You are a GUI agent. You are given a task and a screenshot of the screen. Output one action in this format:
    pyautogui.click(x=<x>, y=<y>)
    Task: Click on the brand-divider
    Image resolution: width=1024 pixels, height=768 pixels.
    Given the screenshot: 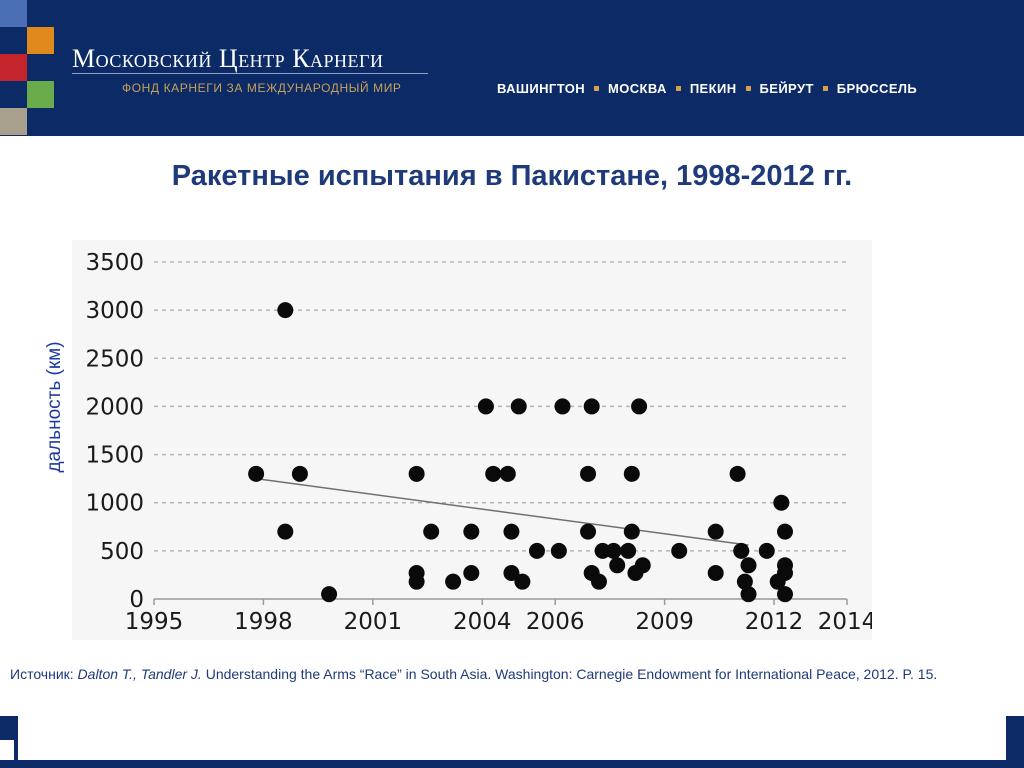 What is the action you would take?
    pyautogui.click(x=250, y=73)
    